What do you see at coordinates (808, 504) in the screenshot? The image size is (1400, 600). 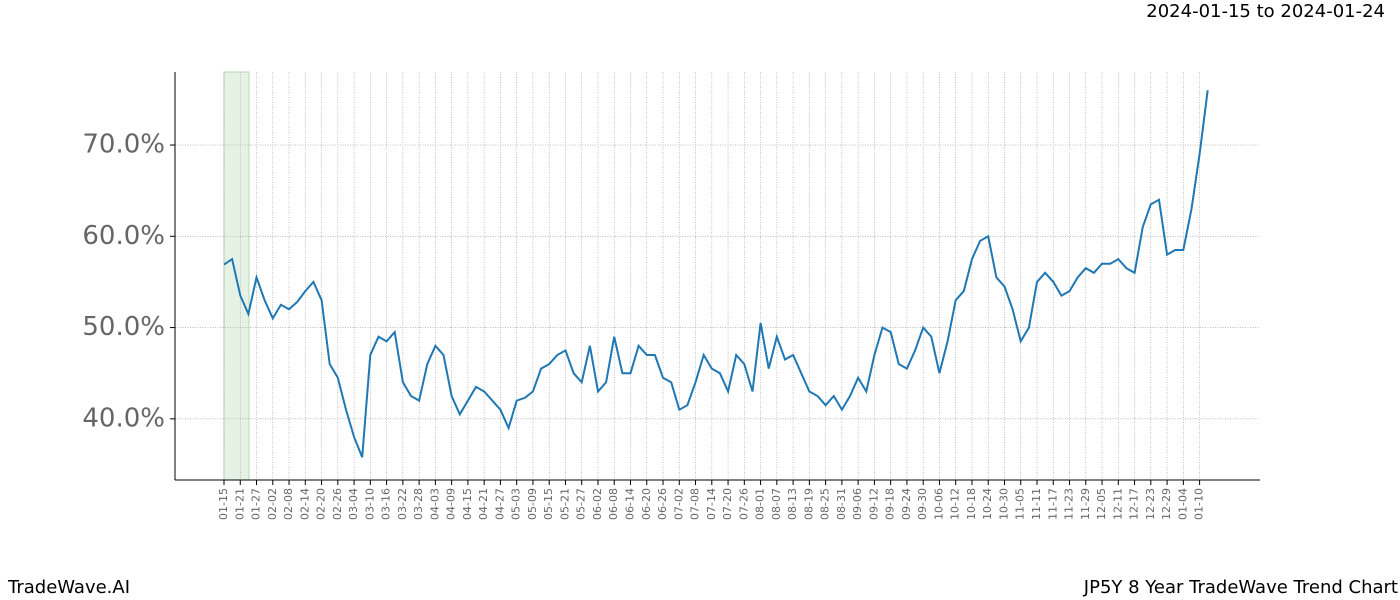 I see `x-tick-label: 08-19` at bounding box center [808, 504].